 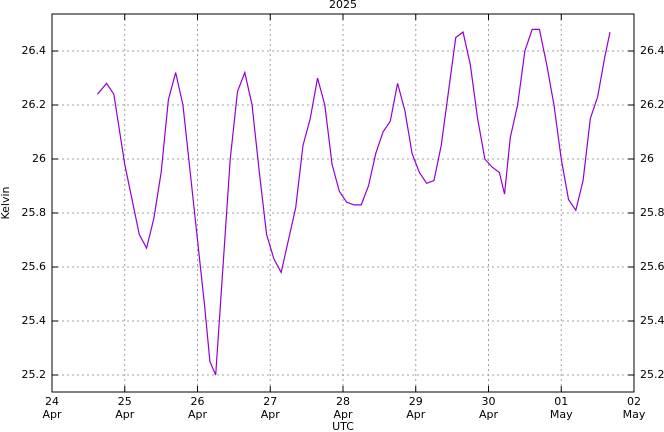 I want to click on y2-tick-label: 26.2, so click(x=652, y=104).